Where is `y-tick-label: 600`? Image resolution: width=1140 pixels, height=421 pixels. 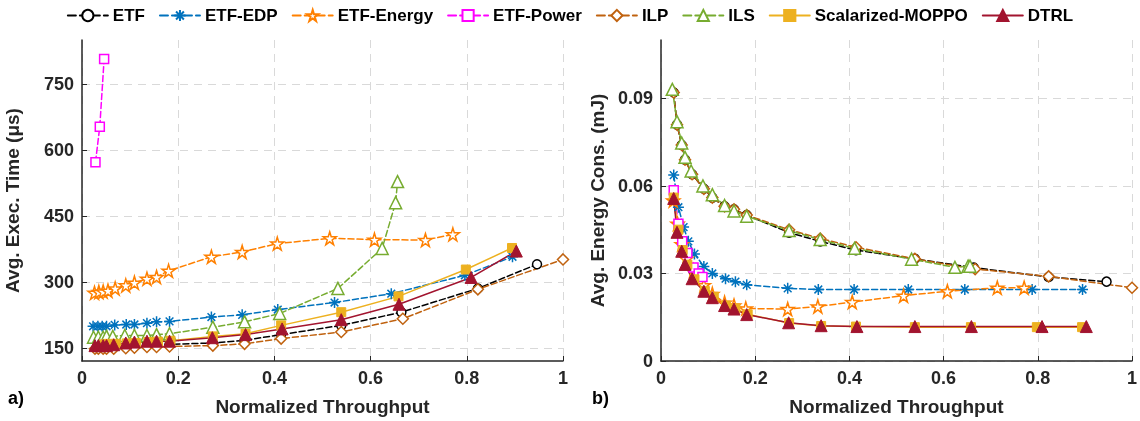 y-tick-label: 600 is located at coordinates (58, 149).